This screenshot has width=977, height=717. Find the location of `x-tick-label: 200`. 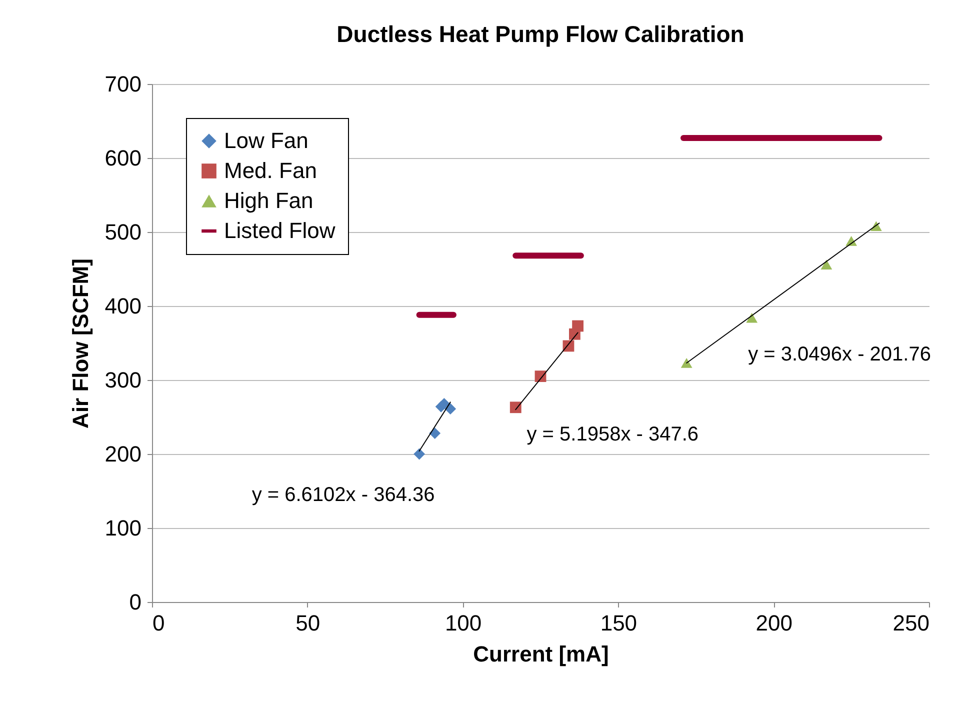

x-tick-label: 200 is located at coordinates (774, 623).